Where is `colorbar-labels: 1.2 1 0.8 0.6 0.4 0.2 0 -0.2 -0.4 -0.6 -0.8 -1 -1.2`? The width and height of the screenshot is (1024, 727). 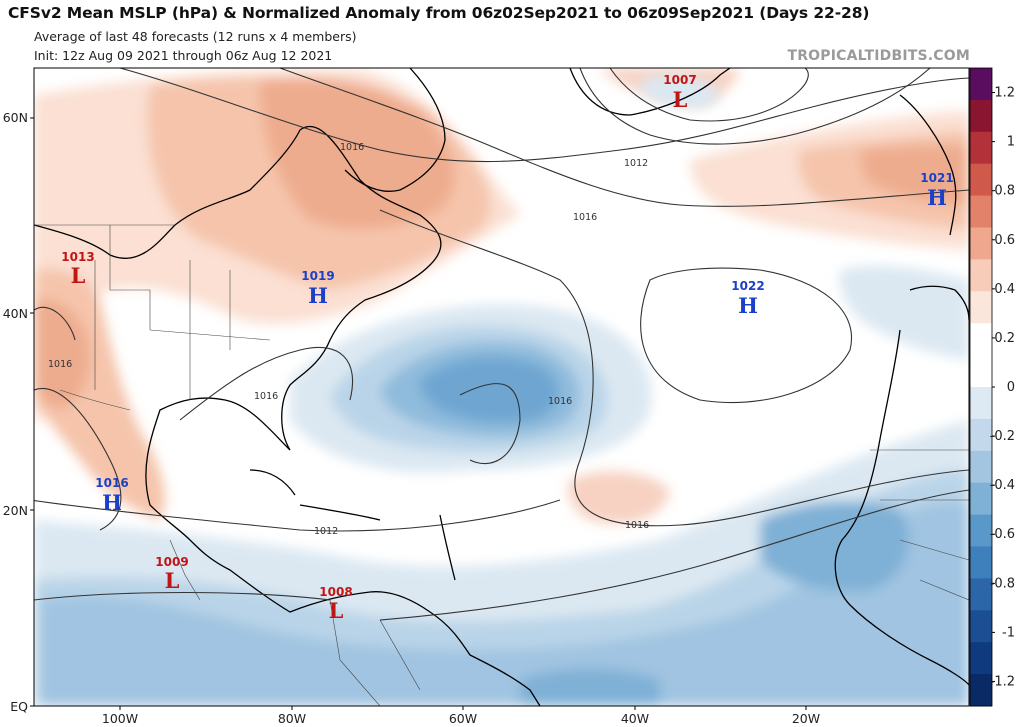
colorbar-labels: 1.2 1 0.8 0.6 0.4 0.2 0 -0.2 -0.4 -0.6 -0.8 -1 -1.2 is located at coordinates (1002, 388).